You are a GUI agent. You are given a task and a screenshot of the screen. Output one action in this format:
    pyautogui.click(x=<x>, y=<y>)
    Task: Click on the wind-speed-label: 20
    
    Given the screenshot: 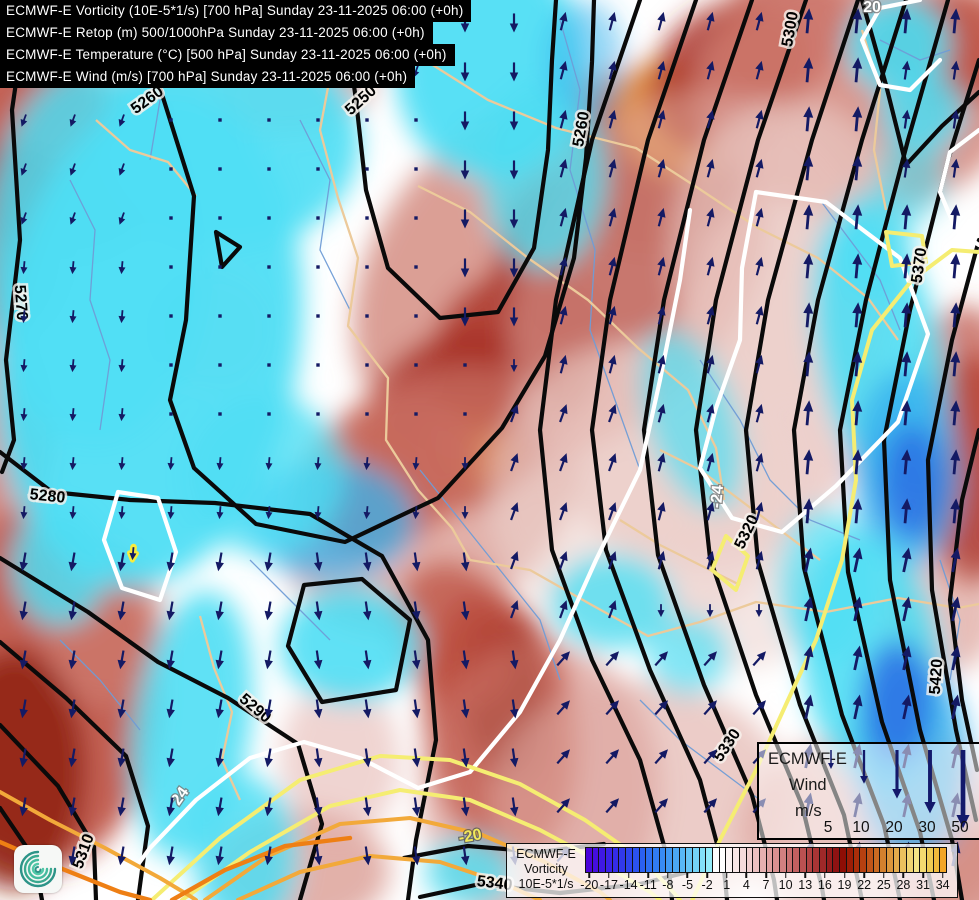 What is the action you would take?
    pyautogui.click(x=894, y=827)
    